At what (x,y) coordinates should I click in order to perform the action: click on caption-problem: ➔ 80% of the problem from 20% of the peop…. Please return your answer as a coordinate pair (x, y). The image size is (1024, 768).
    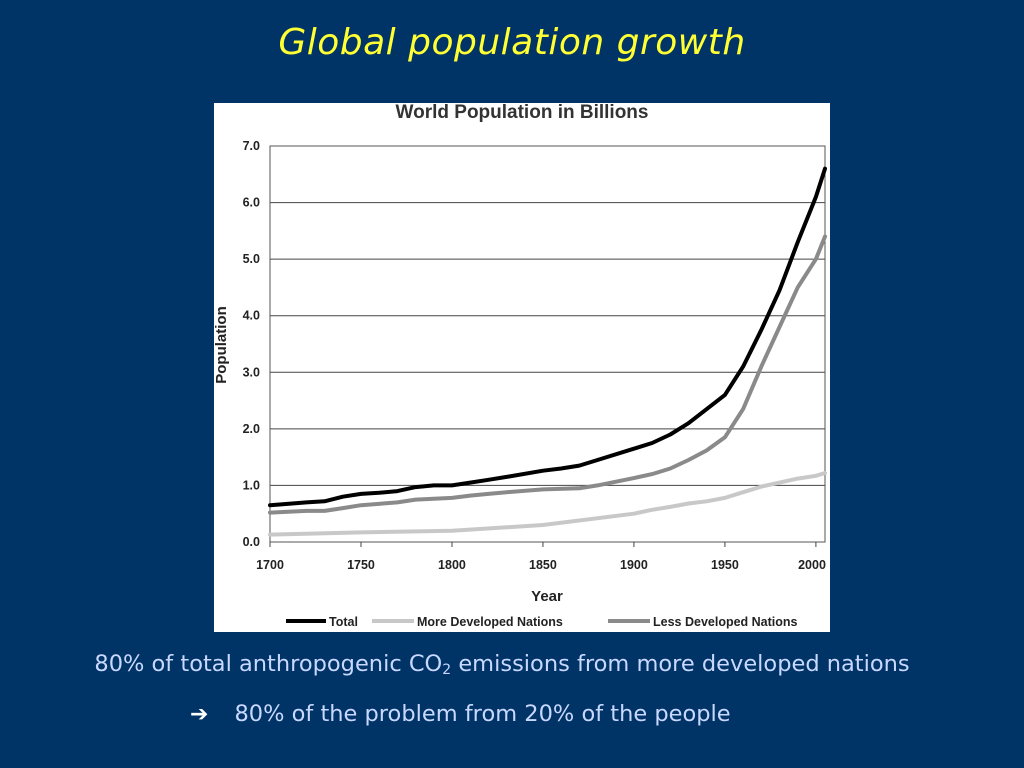
    Looking at the image, I should click on (460, 714).